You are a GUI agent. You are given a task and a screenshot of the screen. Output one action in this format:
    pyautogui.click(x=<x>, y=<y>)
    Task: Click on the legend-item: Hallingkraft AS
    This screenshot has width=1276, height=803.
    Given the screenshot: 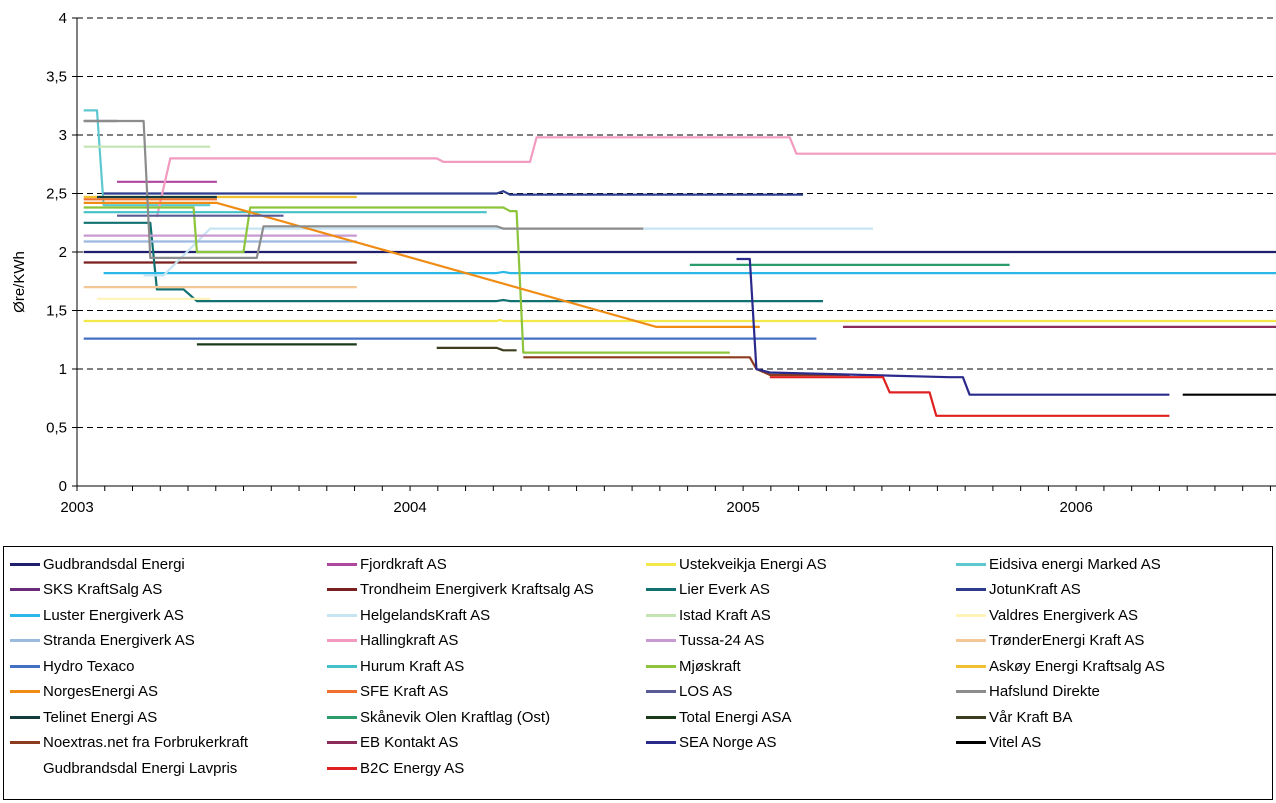 What is the action you would take?
    pyautogui.click(x=392, y=641)
    